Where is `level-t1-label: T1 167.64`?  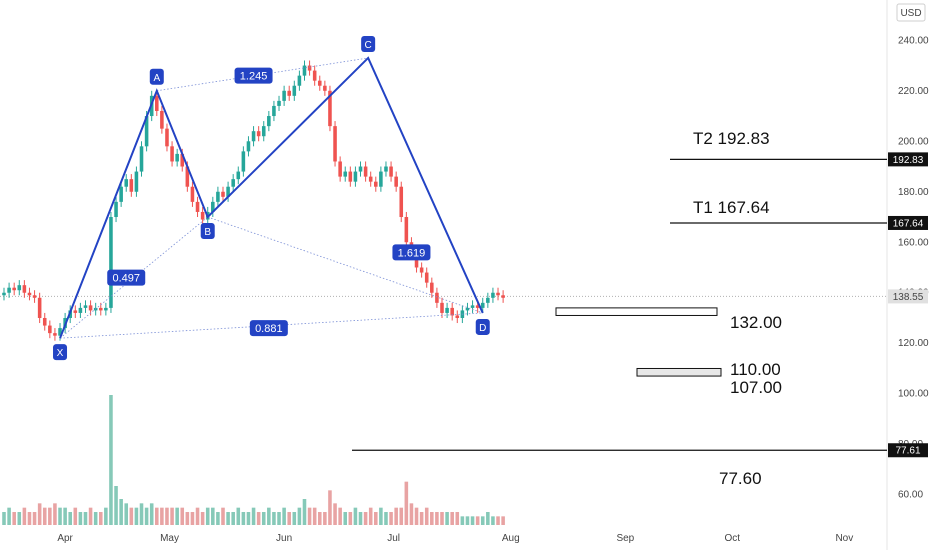 level-t1-label: T1 167.64 is located at coordinates (731, 207).